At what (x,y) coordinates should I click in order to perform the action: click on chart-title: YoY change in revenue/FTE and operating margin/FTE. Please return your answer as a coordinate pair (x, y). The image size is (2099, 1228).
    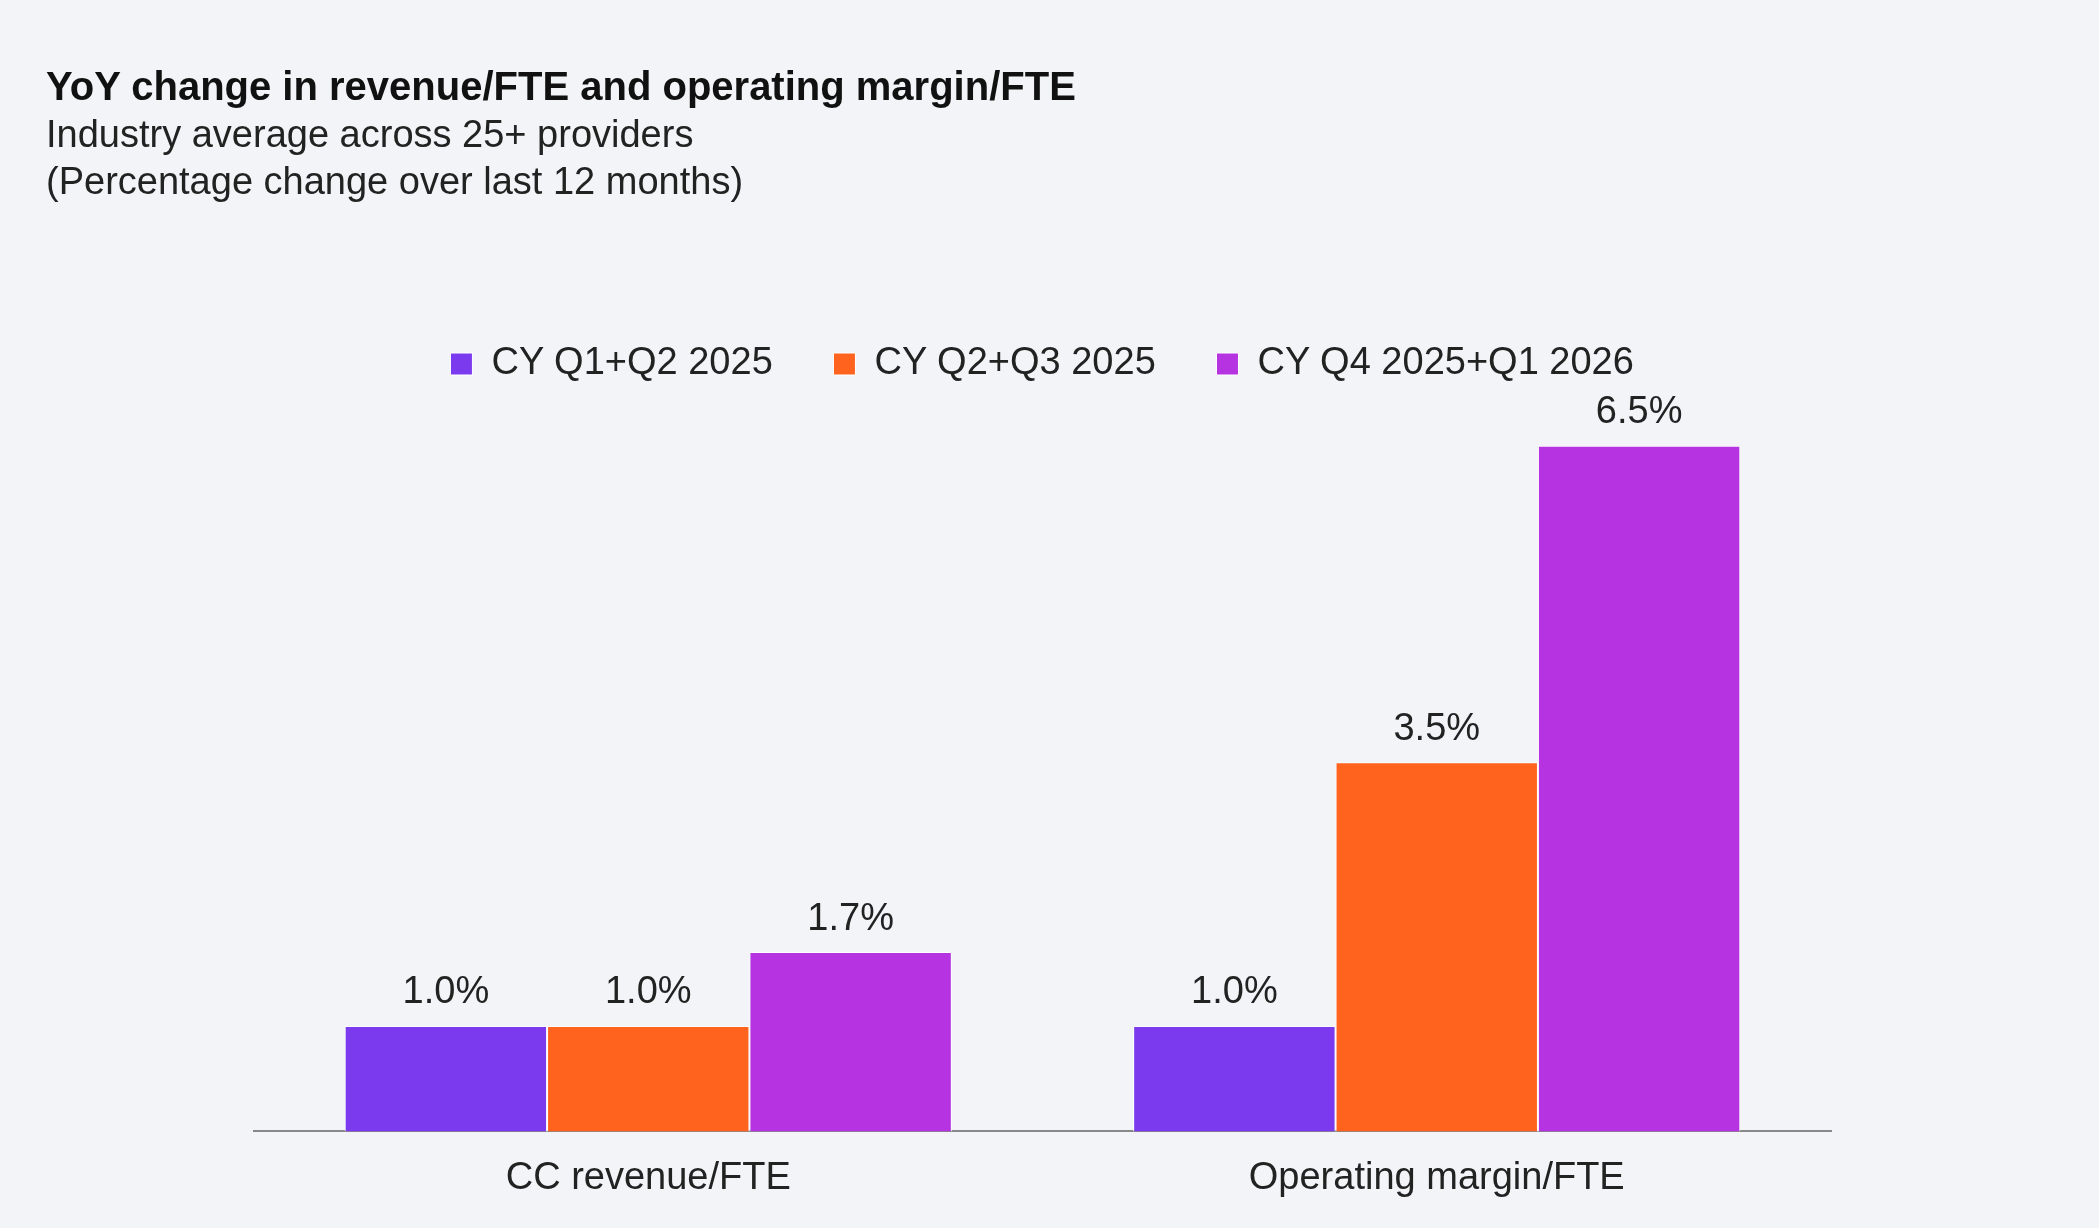
    Looking at the image, I should click on (561, 86).